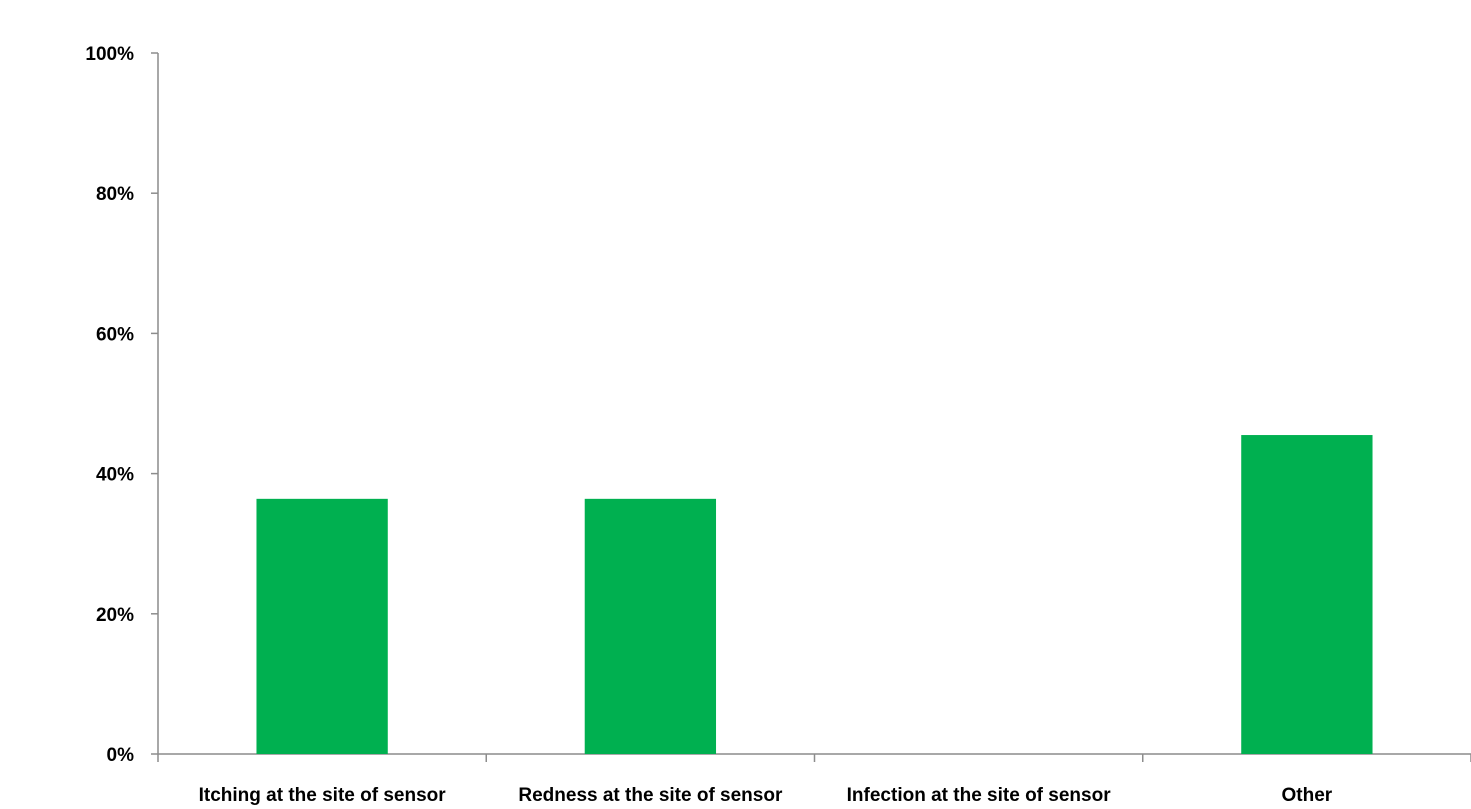  What do you see at coordinates (115, 334) in the screenshot?
I see `y-tick-label: 60%` at bounding box center [115, 334].